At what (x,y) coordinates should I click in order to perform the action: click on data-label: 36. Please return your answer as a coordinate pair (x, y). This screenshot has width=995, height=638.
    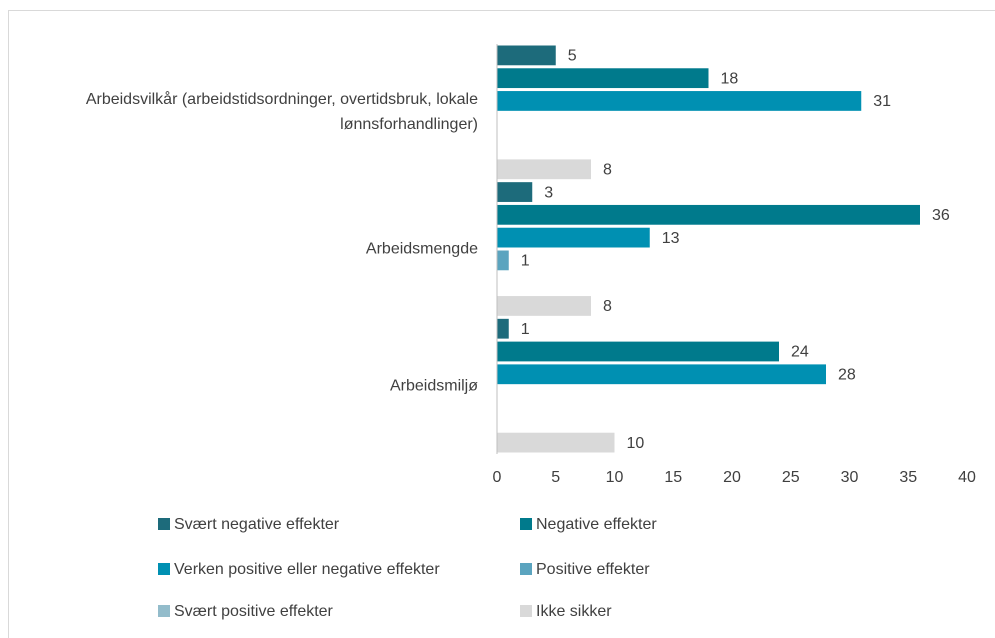
    Looking at the image, I should click on (941, 215).